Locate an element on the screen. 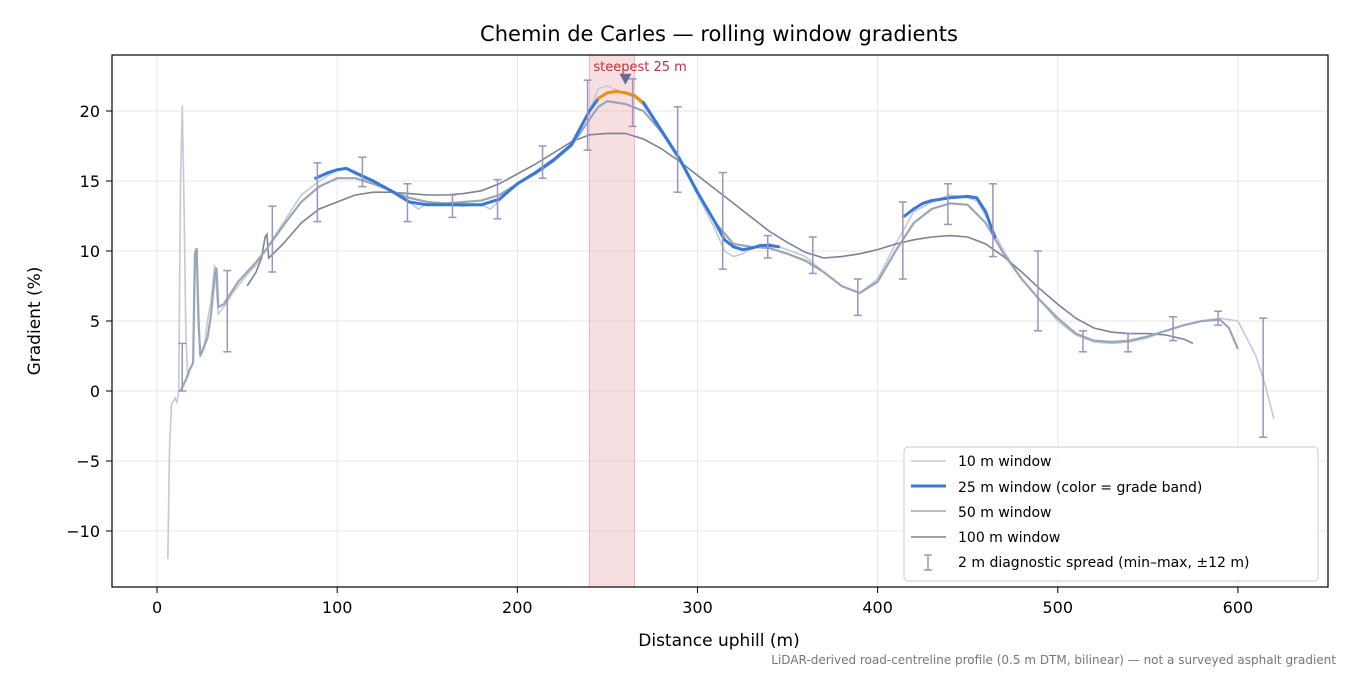 Image resolution: width=1350 pixels, height=675 pixels. y-tick-label: 5 is located at coordinates (95, 321).